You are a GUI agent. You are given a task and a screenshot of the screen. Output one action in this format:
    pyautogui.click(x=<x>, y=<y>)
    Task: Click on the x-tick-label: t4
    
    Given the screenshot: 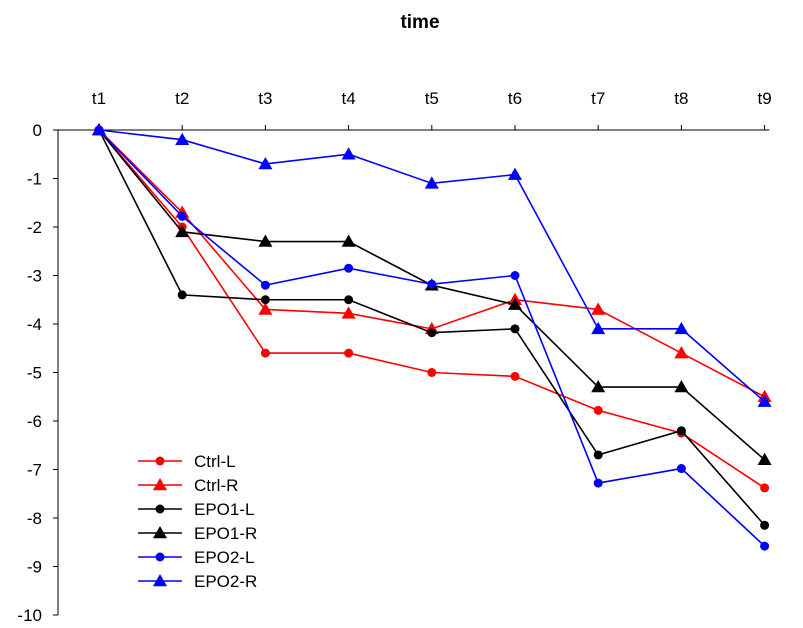 What is the action you would take?
    pyautogui.click(x=349, y=98)
    